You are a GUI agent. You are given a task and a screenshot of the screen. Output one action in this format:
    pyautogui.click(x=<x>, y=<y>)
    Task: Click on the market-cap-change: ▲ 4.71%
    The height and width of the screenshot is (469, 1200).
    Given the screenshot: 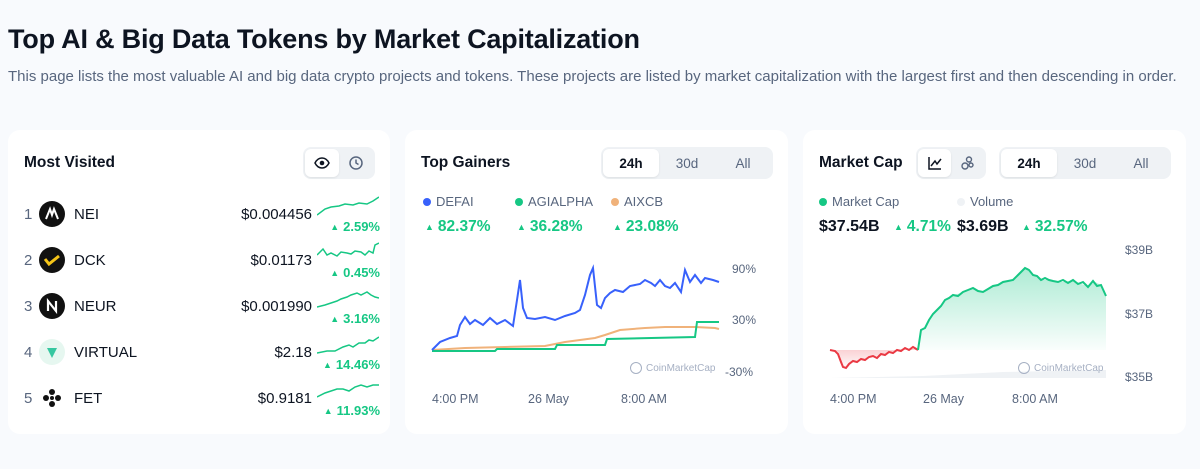 What is the action you would take?
    pyautogui.click(x=922, y=226)
    